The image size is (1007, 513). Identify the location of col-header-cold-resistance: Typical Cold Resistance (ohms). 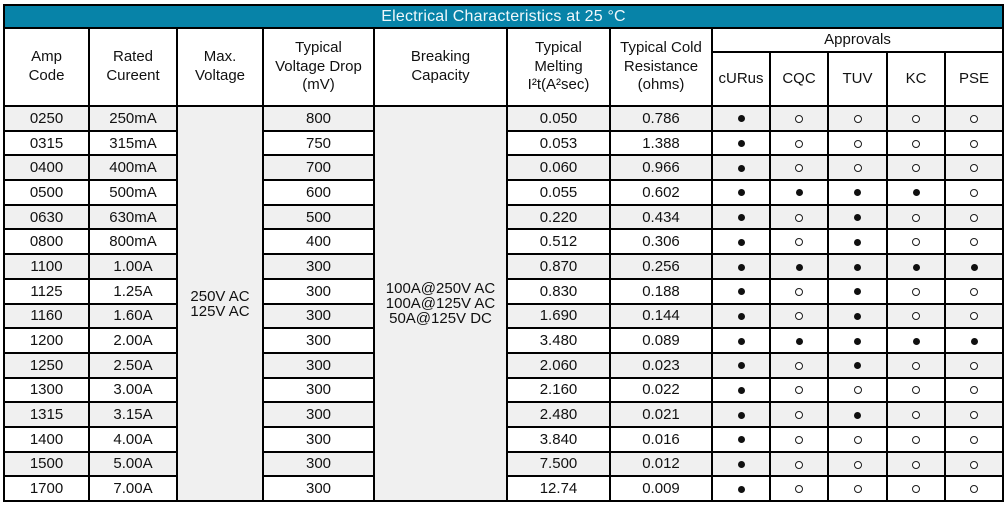
(661, 67).